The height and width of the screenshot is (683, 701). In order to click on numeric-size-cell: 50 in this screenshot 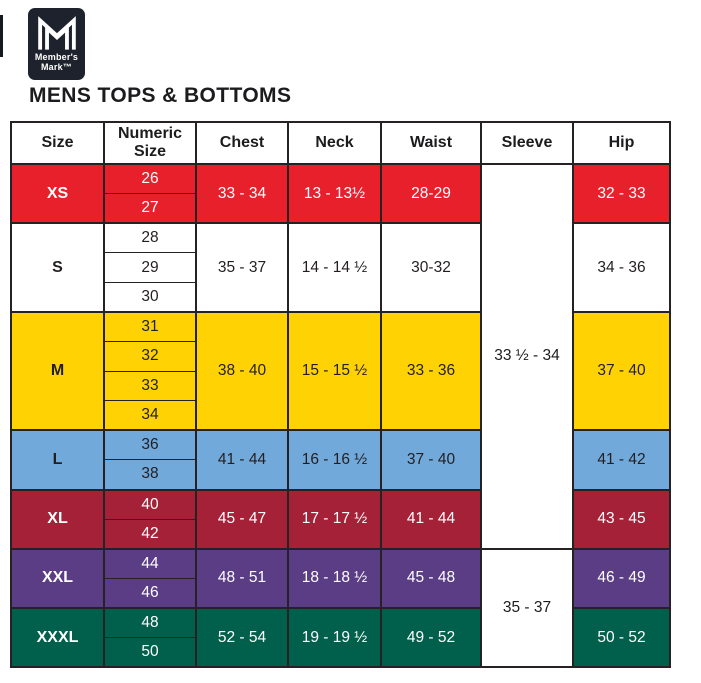, I will do `click(150, 653)`.